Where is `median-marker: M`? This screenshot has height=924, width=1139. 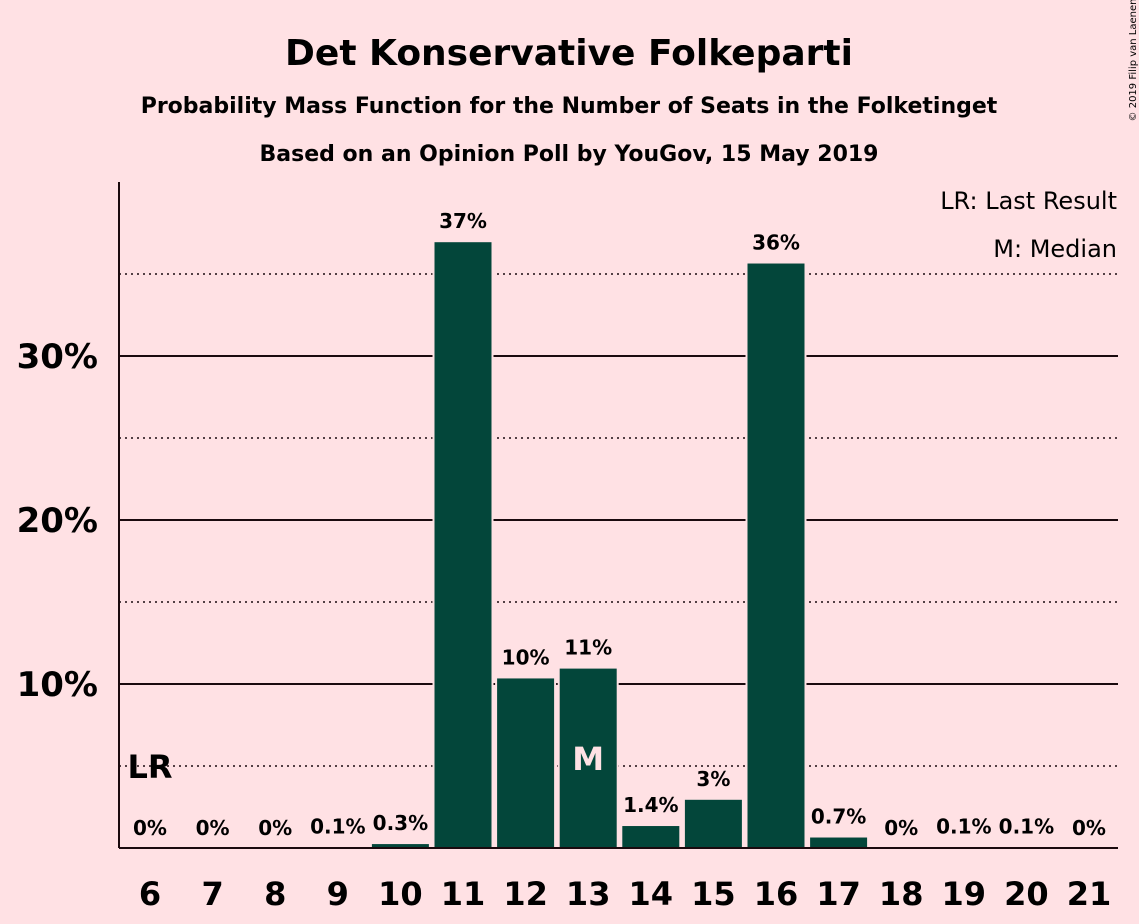 median-marker: M is located at coordinates (588, 759).